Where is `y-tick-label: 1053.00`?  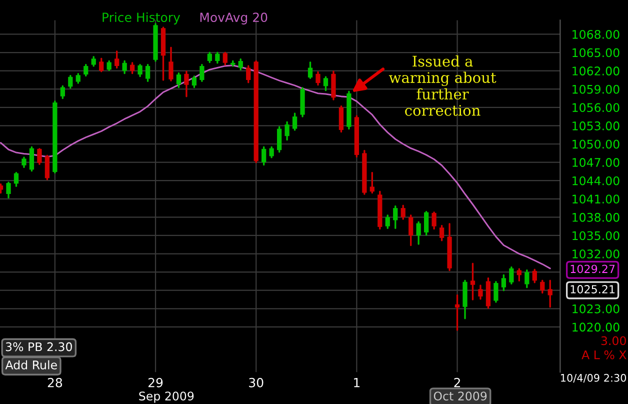 y-tick-label: 1053.00 is located at coordinates (596, 125).